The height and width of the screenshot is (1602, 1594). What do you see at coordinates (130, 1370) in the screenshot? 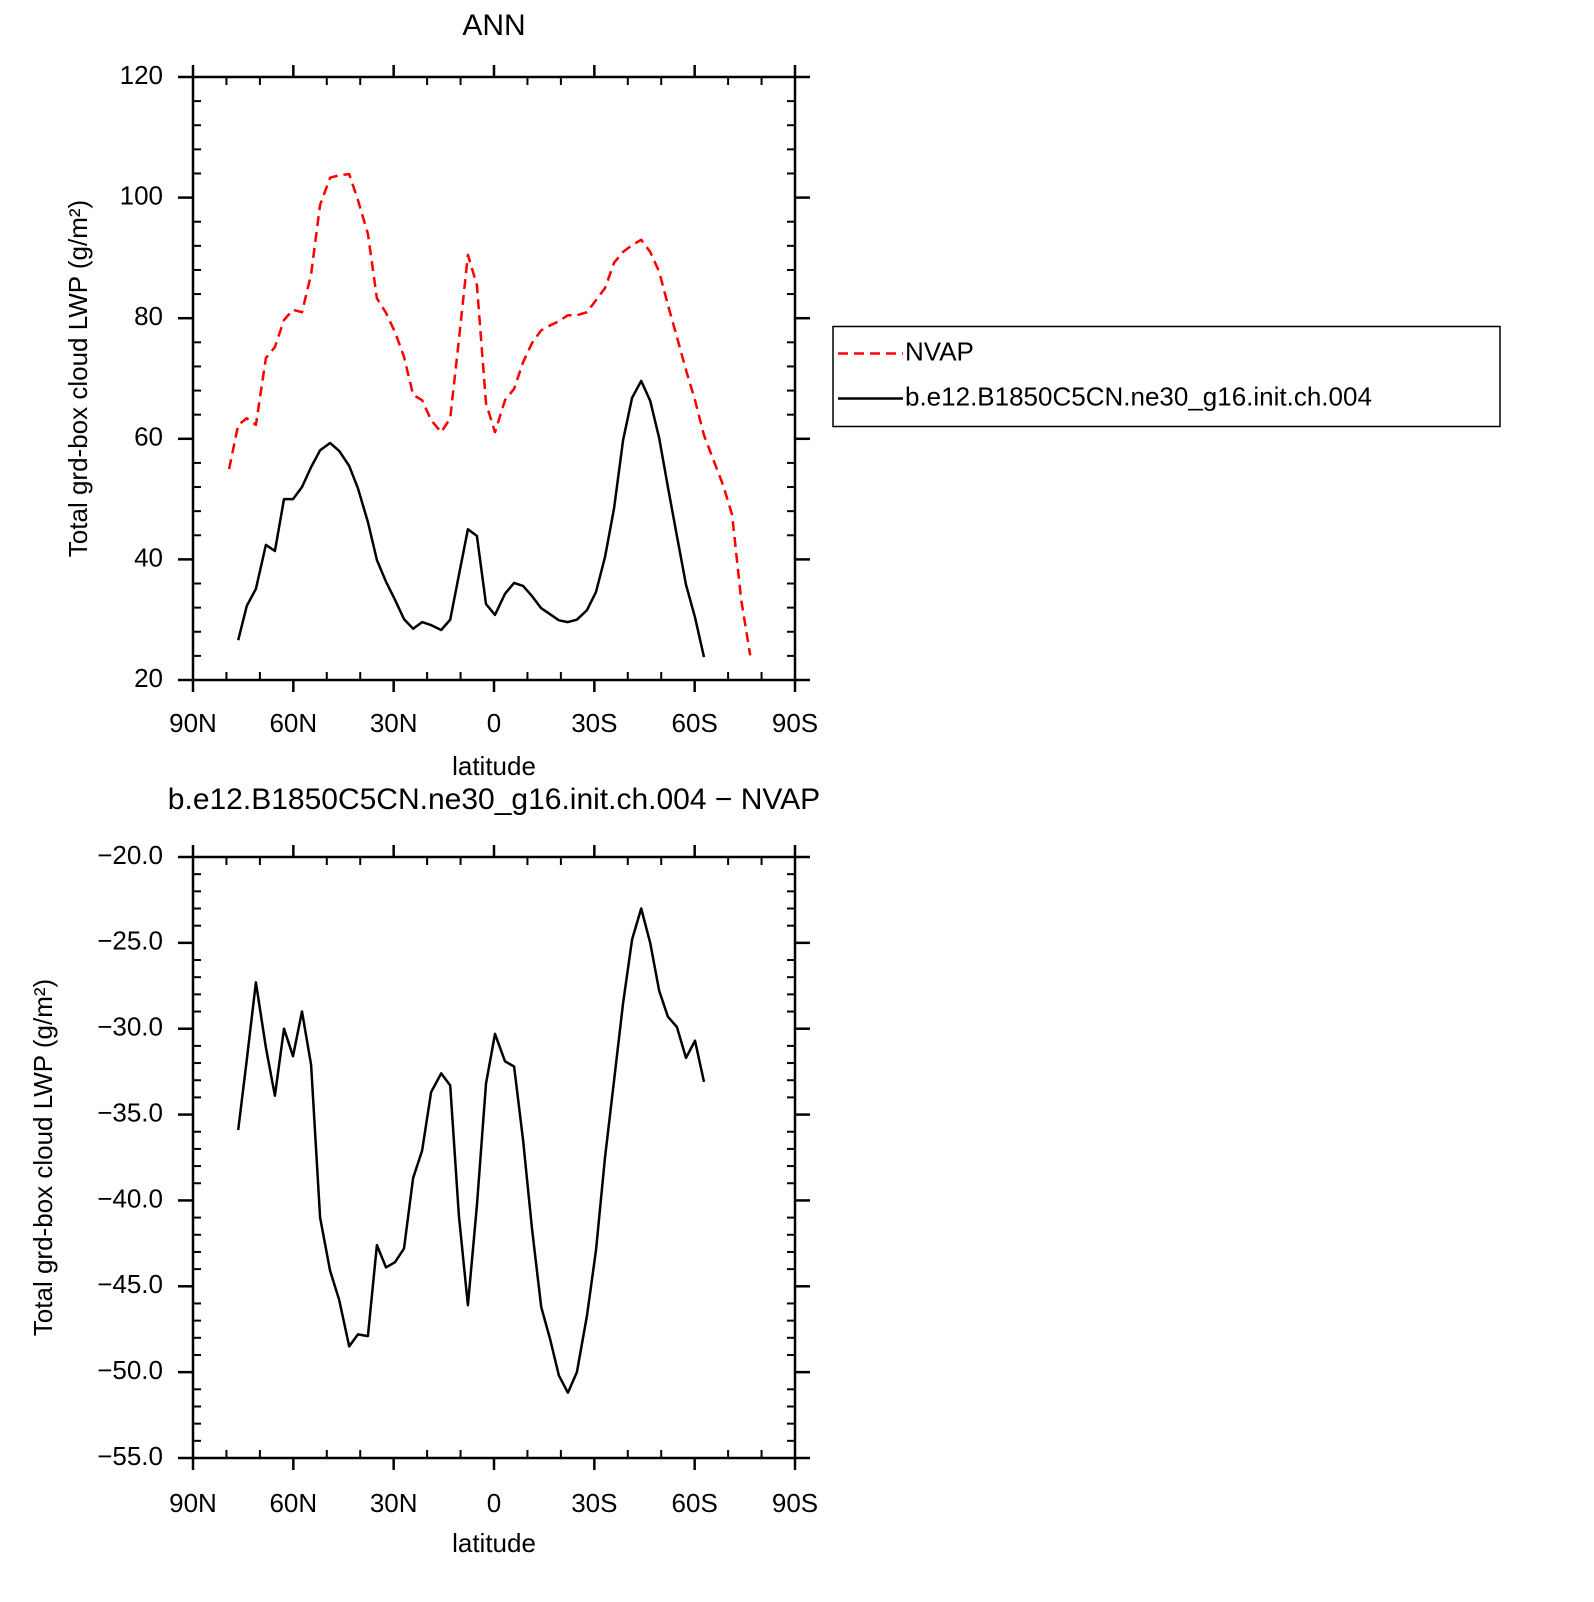
I see `y-tick-label: −50.0` at bounding box center [130, 1370].